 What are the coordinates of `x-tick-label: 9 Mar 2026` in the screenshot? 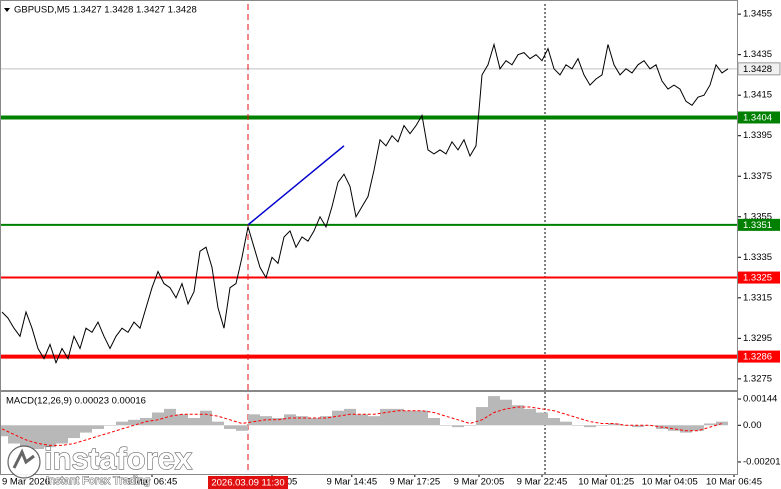 It's located at (26, 482).